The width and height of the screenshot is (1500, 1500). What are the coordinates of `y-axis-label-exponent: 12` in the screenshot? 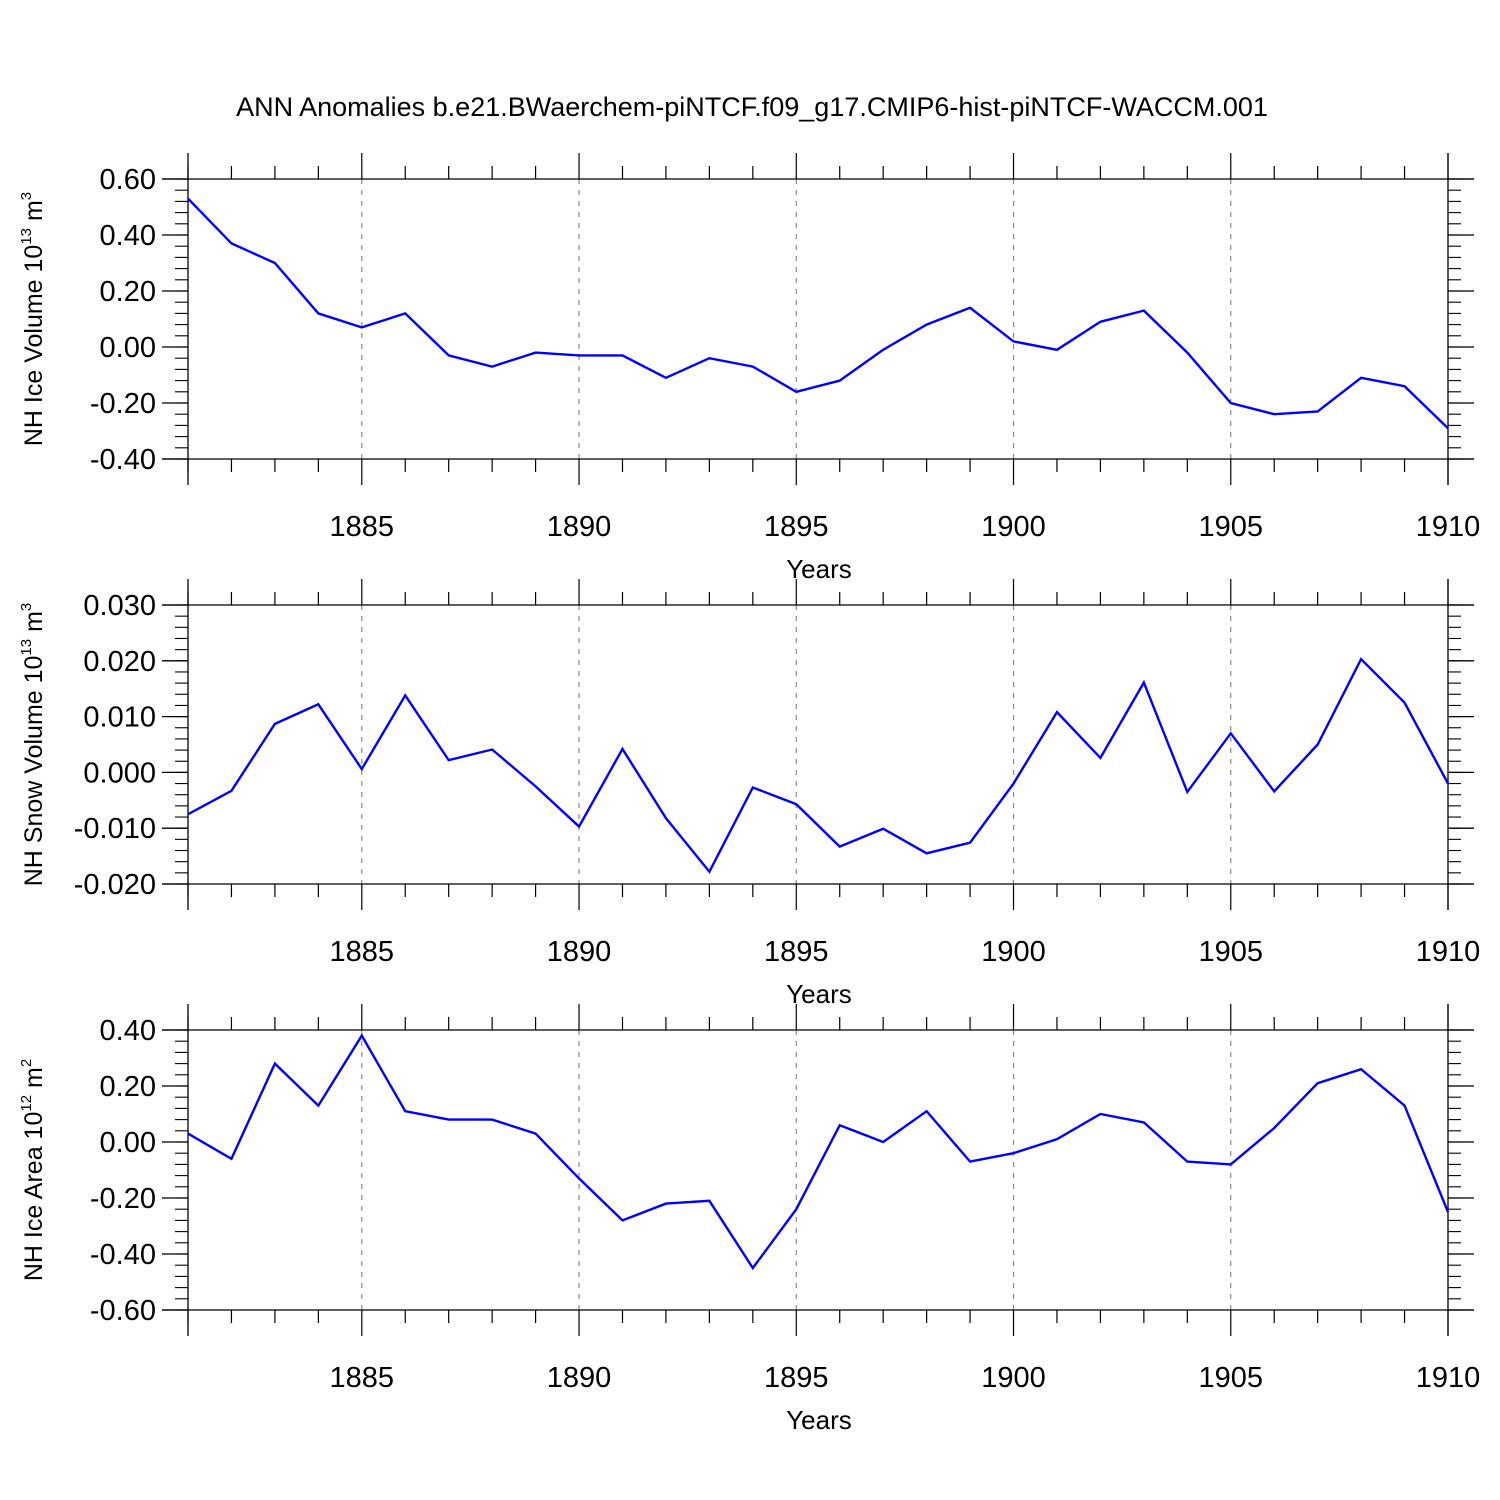 It's located at (26, 1103).